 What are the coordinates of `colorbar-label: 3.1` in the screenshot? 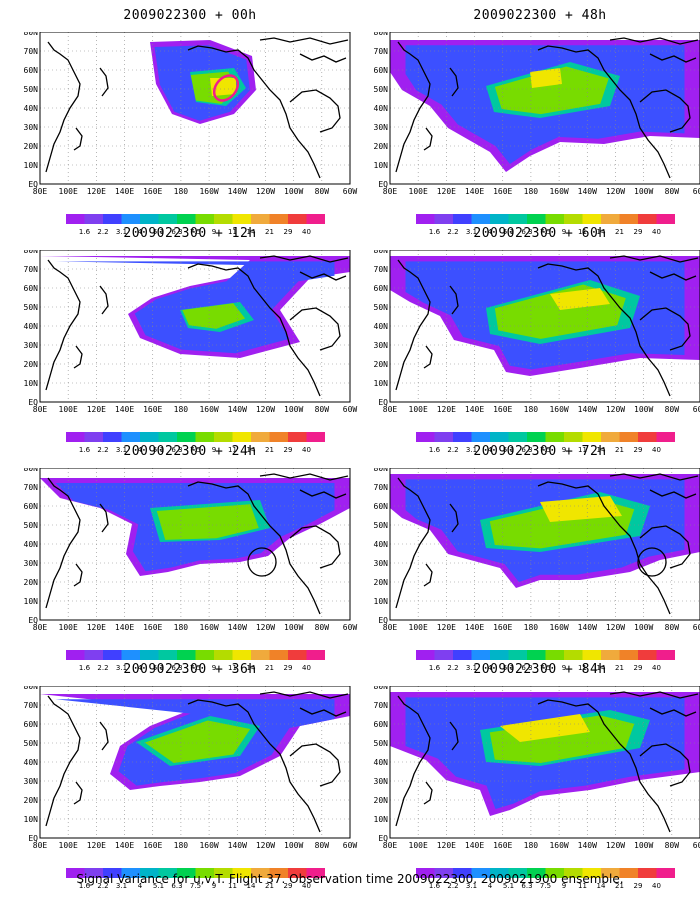 It's located at (471, 450).